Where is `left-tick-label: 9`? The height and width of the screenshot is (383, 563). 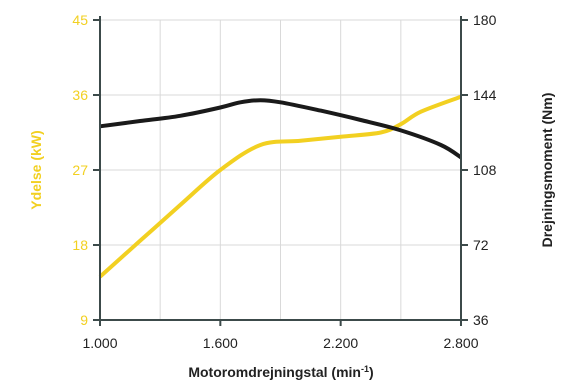 left-tick-label: 9 is located at coordinates (84, 320).